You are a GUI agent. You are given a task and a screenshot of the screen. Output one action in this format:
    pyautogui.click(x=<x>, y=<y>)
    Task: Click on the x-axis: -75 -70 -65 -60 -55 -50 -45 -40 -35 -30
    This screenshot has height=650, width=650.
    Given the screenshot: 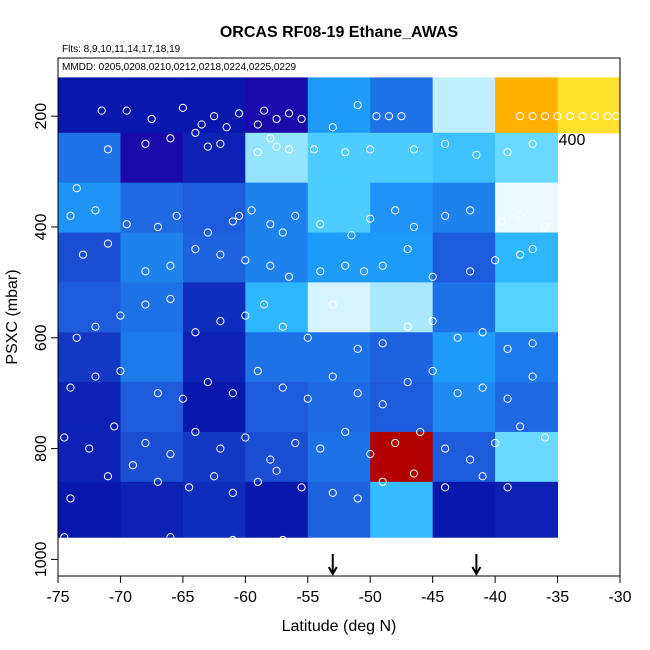 What is the action you would take?
    pyautogui.click(x=339, y=591)
    